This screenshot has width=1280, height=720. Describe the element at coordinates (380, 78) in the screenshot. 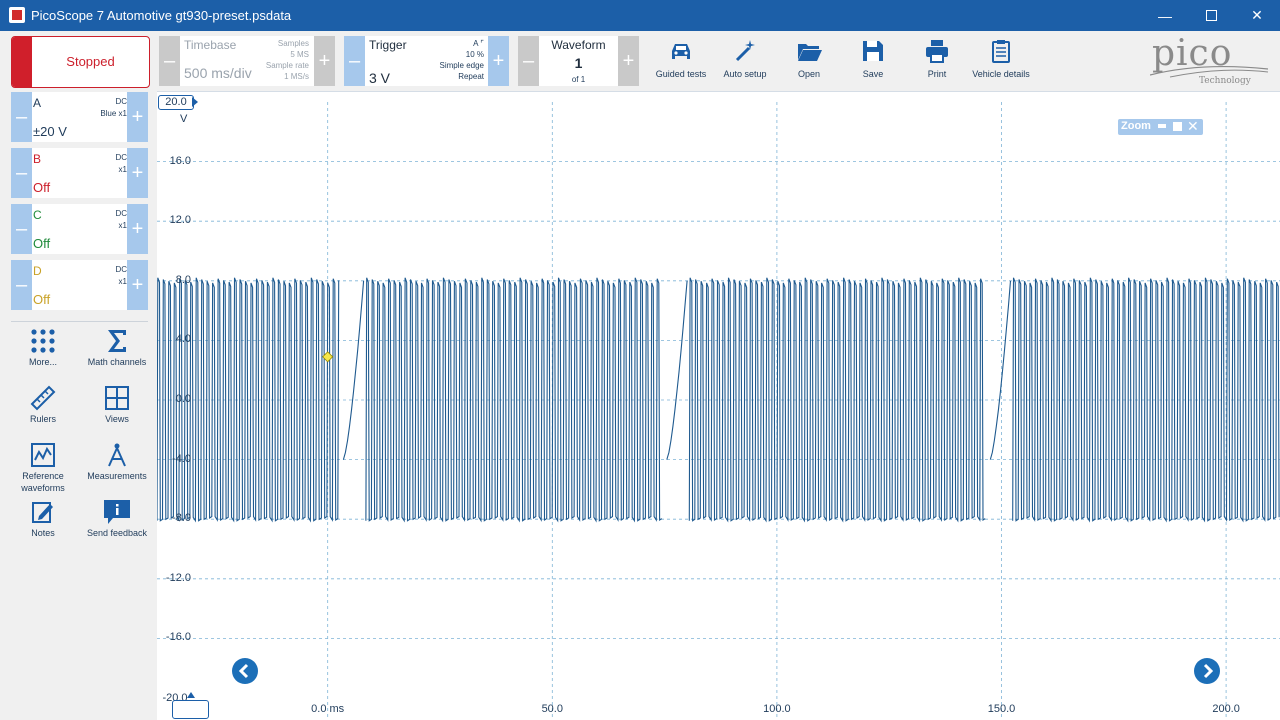

I see `trigger-level-value: 3 V` at that location.